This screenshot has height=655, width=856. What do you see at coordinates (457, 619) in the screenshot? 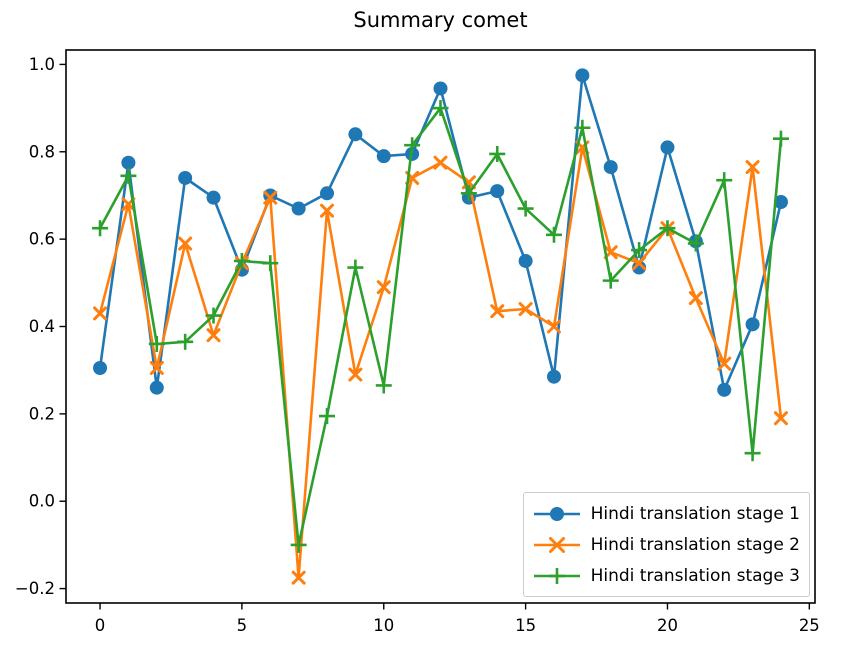
I see `x-axis-ticks: 0 5 10 15 20 25` at bounding box center [457, 619].